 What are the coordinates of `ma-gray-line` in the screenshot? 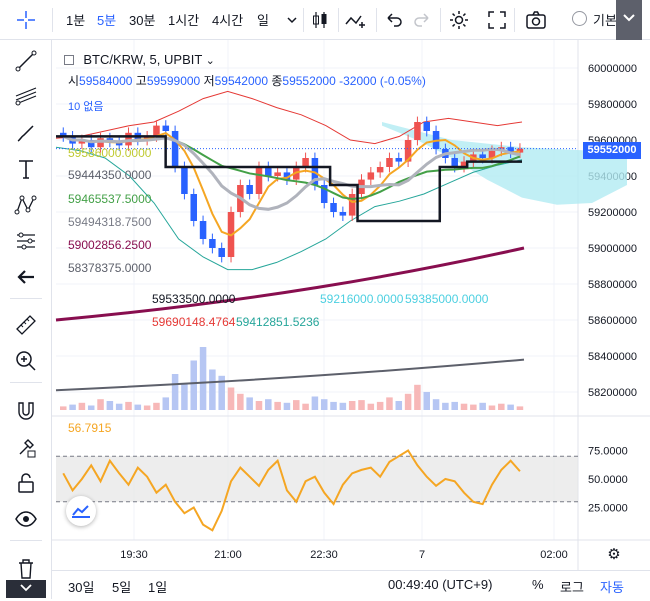 It's located at (290, 375).